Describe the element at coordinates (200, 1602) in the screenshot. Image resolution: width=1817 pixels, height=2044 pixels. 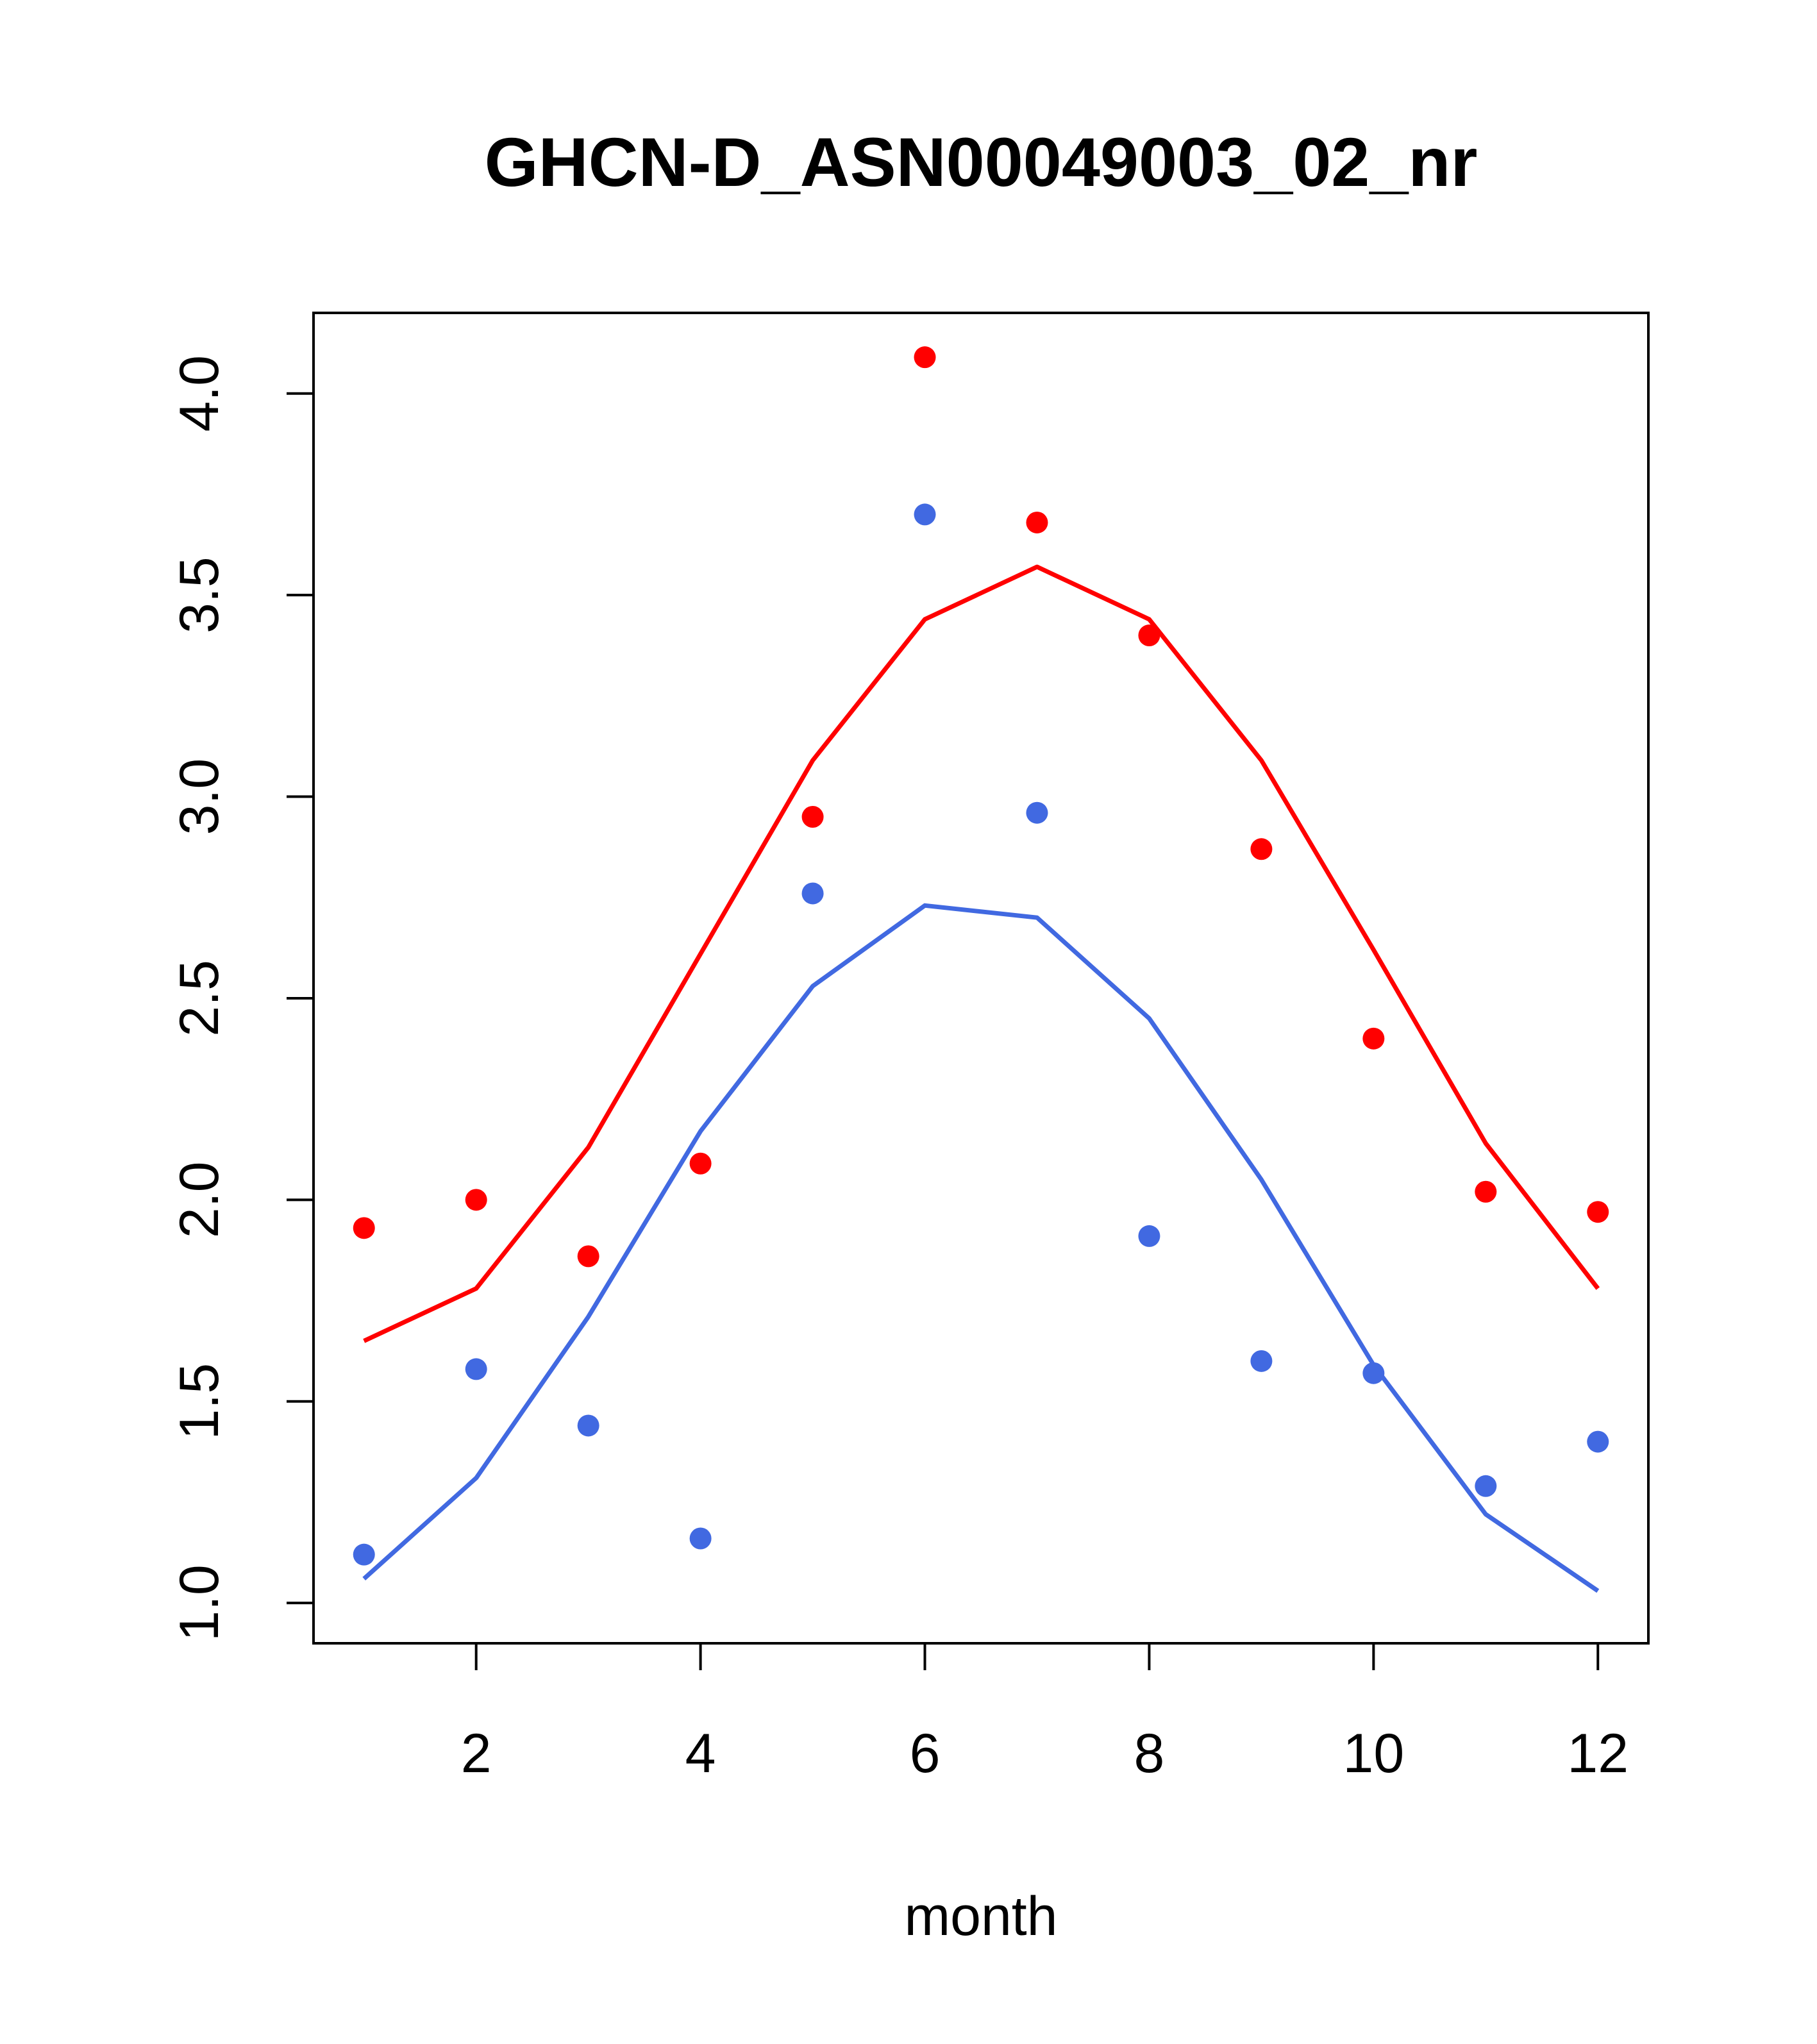
I see `y-tick-label: 1.0` at that location.